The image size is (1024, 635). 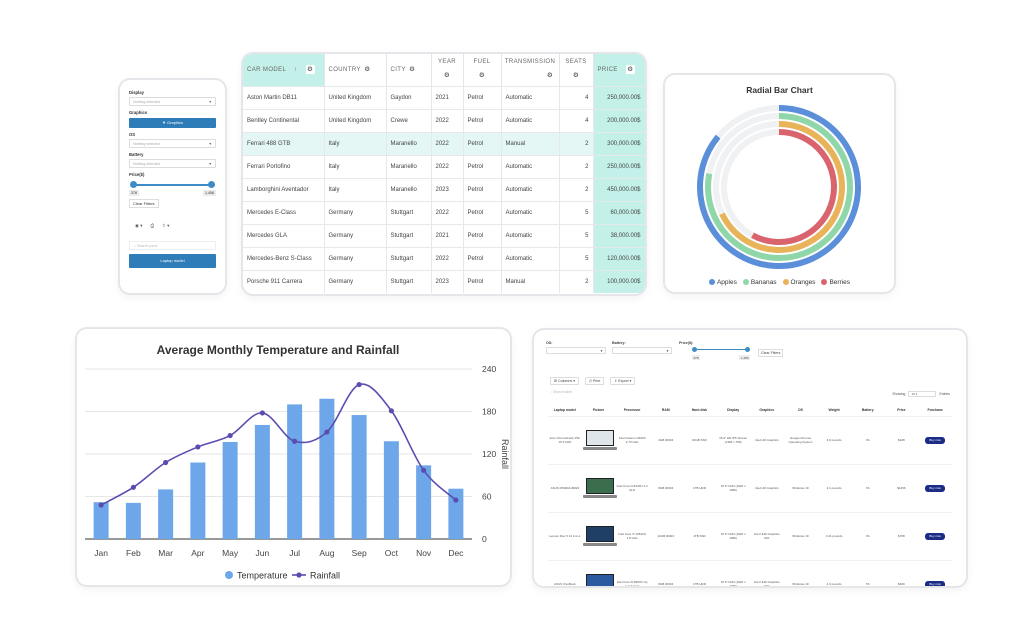 What do you see at coordinates (172, 143) in the screenshot?
I see `os-select: Nothing selected ▼` at bounding box center [172, 143].